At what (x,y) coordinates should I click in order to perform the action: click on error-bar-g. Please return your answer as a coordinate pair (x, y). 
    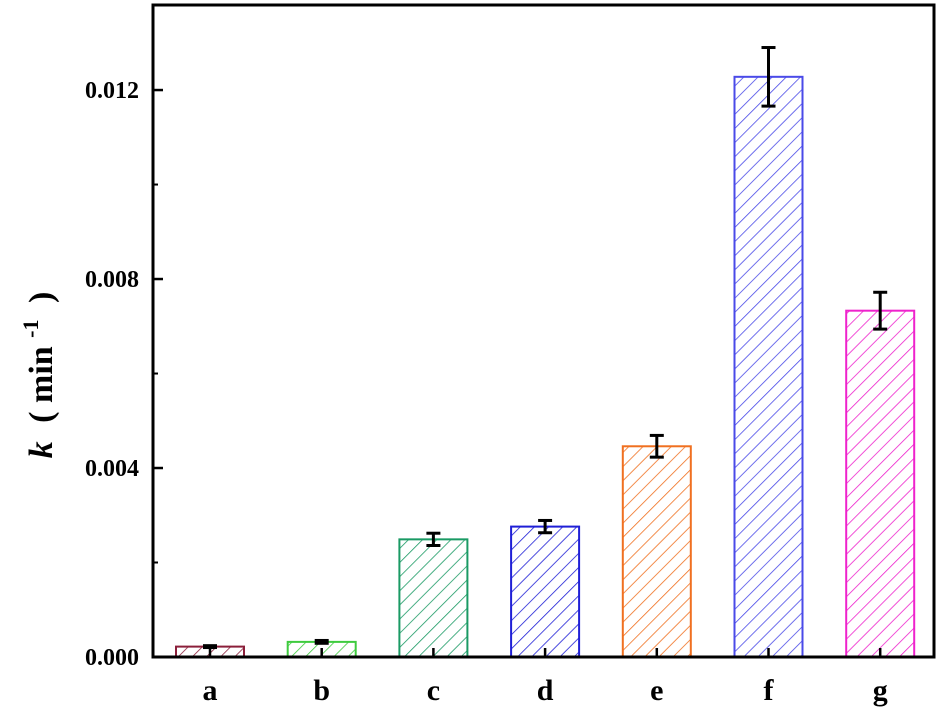
    Looking at the image, I should click on (880, 310).